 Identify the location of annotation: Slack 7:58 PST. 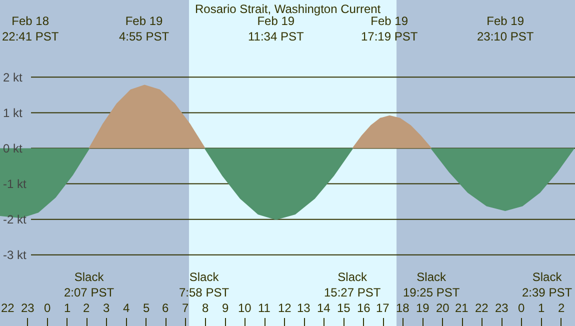
(204, 285).